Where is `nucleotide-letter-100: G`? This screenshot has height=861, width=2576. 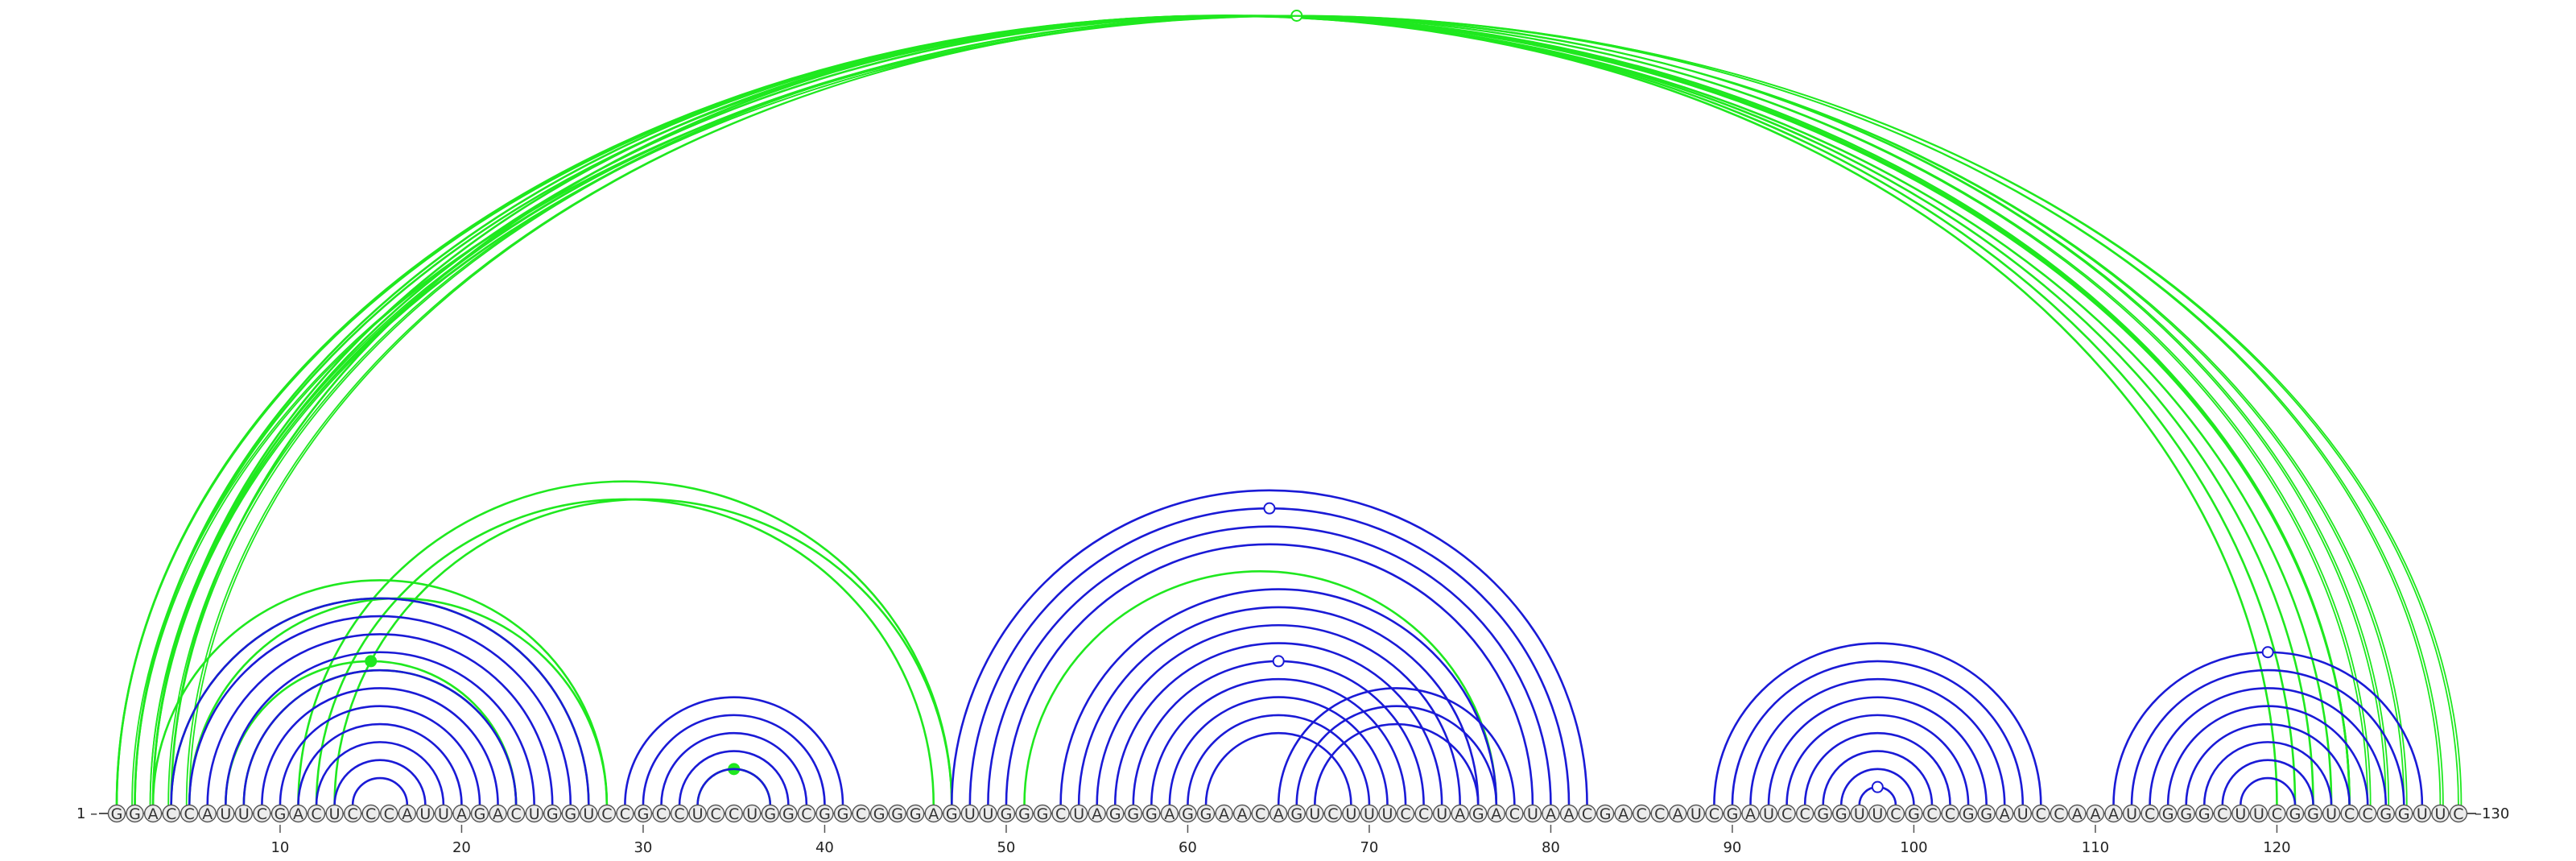 nucleotide-letter-100: G is located at coordinates (1914, 814).